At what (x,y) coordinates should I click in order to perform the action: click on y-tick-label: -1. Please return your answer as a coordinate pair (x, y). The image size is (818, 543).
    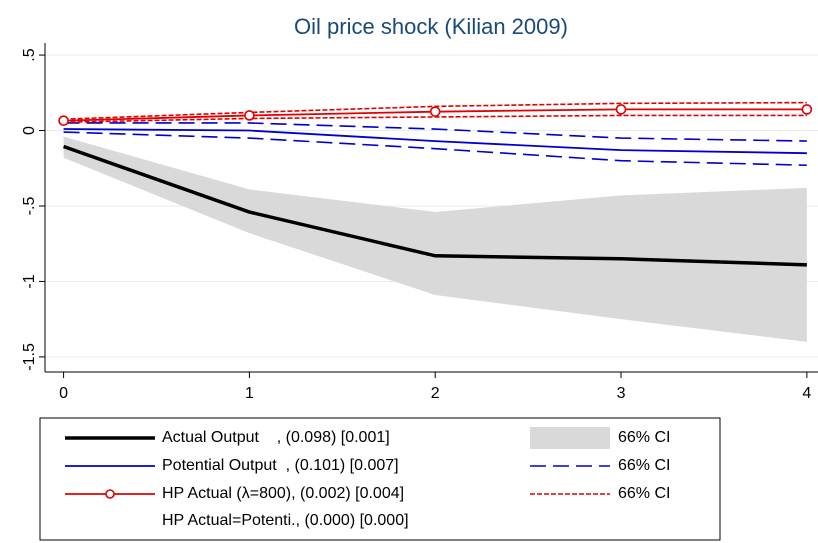
    Looking at the image, I should click on (29, 281).